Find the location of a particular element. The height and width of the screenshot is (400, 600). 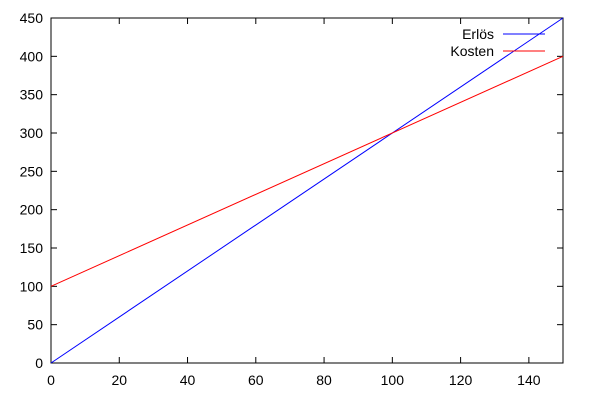

y-tick-label: 150 is located at coordinates (32, 248).